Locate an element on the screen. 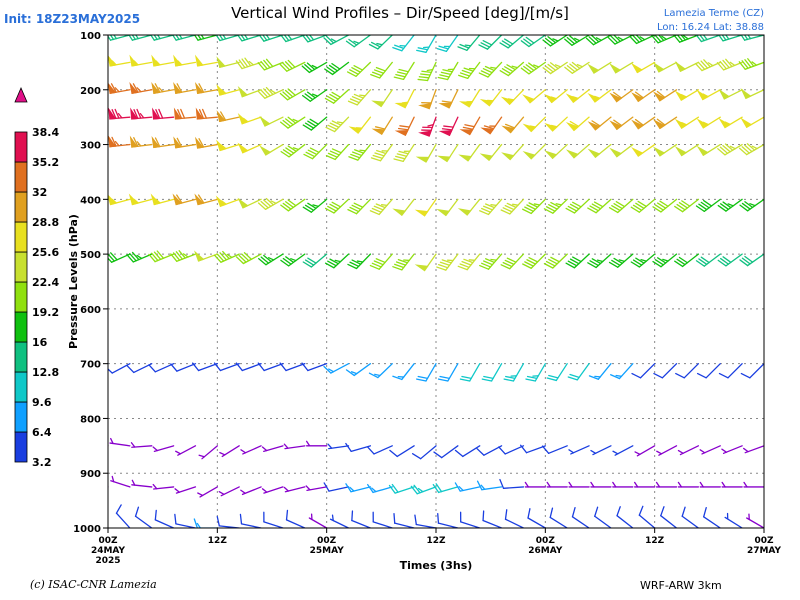 The height and width of the screenshot is (600, 800). x-tick-label: 00Z is located at coordinates (327, 541).